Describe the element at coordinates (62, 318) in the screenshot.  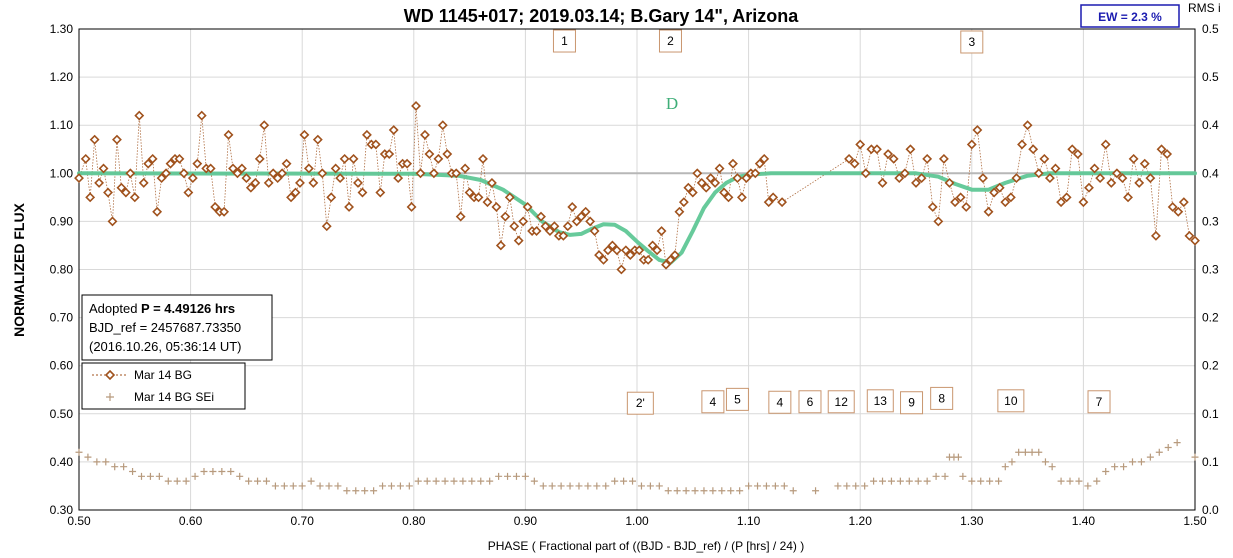
I see `y-tick-label: 0.70` at that location.